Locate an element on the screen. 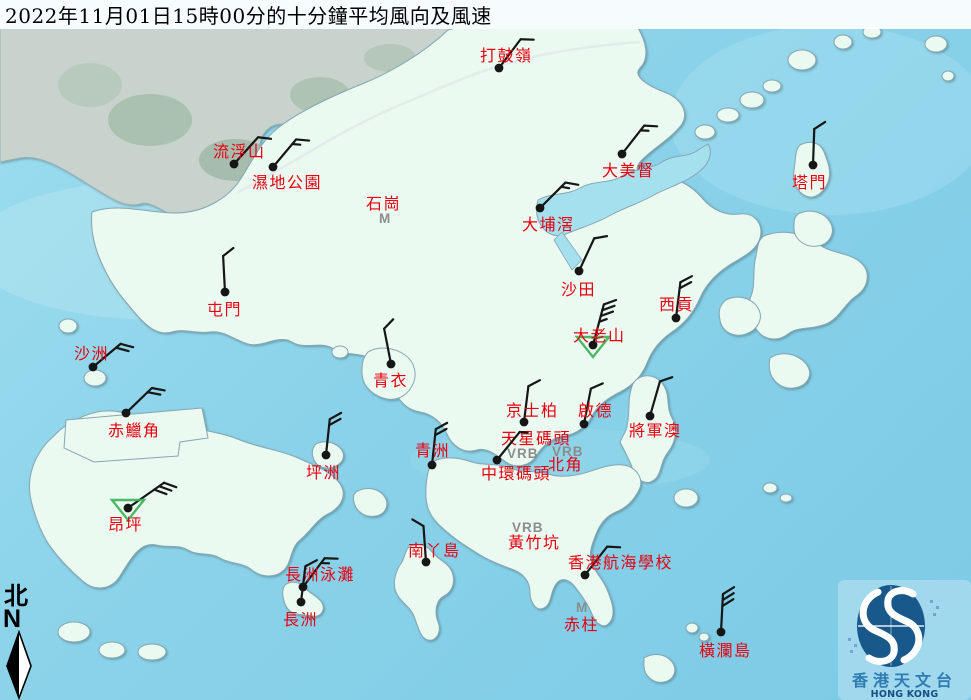 The width and height of the screenshot is (971, 700). station-sha-chau: 沙洲 is located at coordinates (104, 357).